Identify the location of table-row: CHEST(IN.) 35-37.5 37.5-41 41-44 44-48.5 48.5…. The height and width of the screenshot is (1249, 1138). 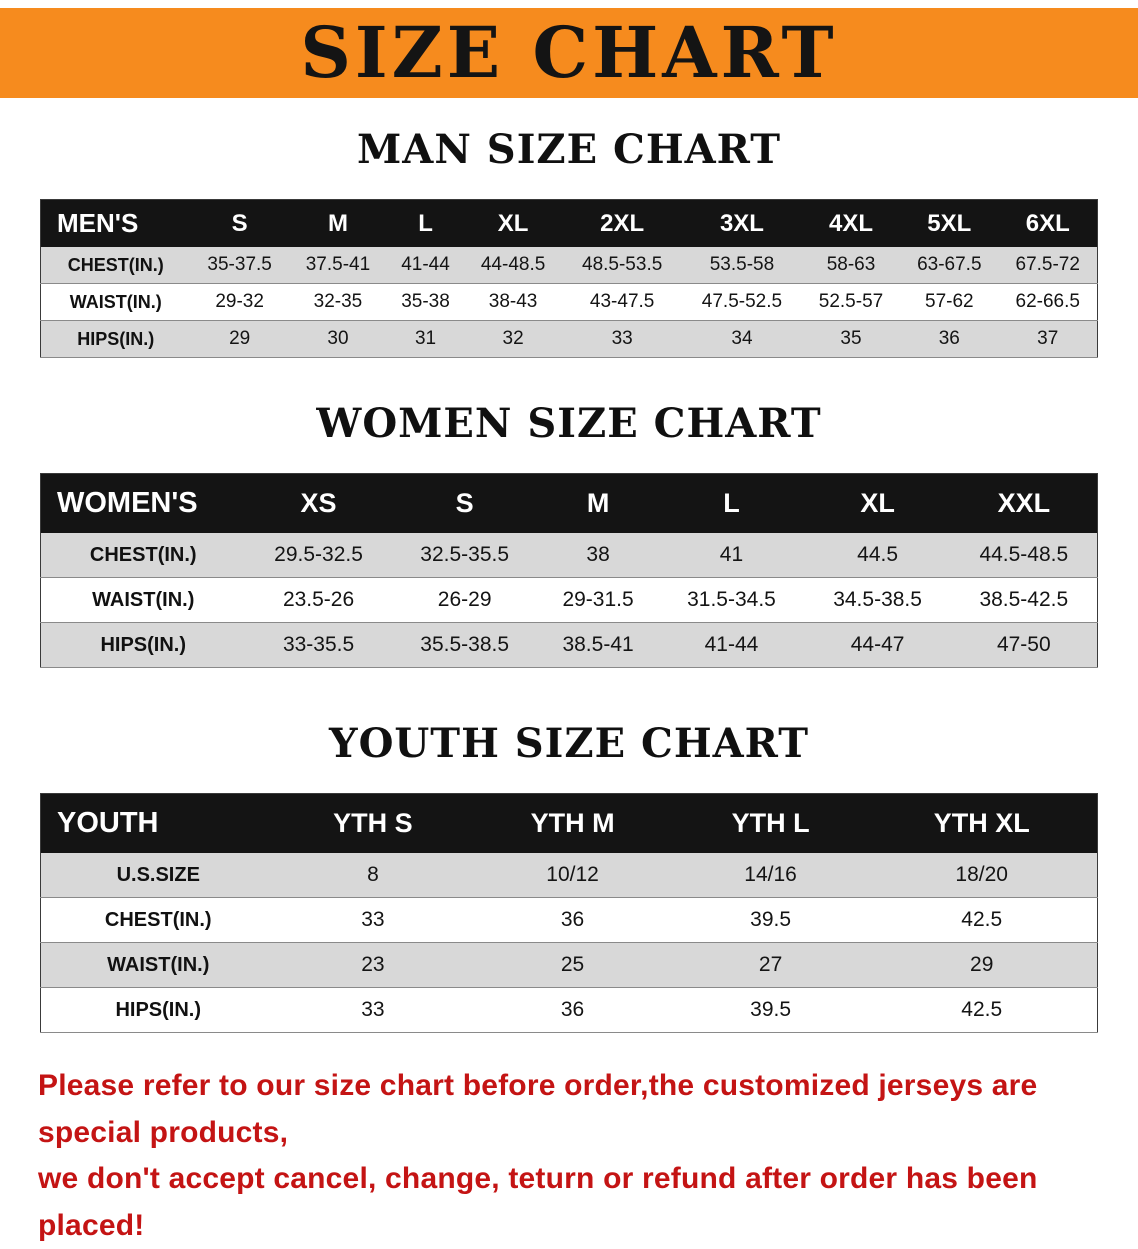
(569, 265).